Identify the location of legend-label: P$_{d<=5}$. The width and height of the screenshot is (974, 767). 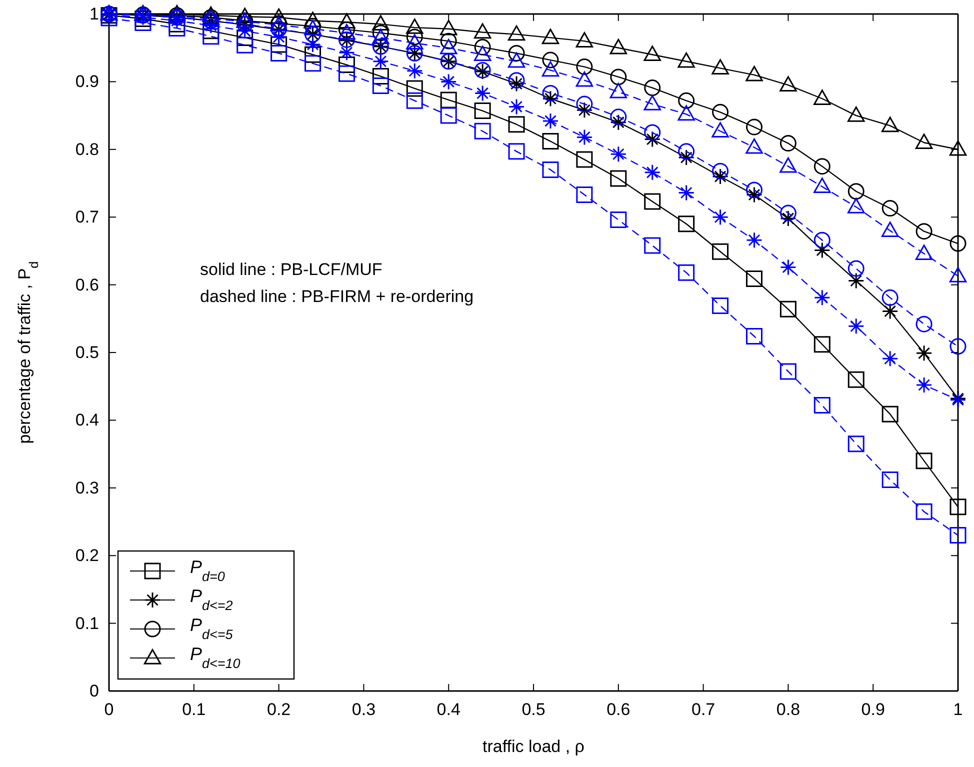
(212, 628).